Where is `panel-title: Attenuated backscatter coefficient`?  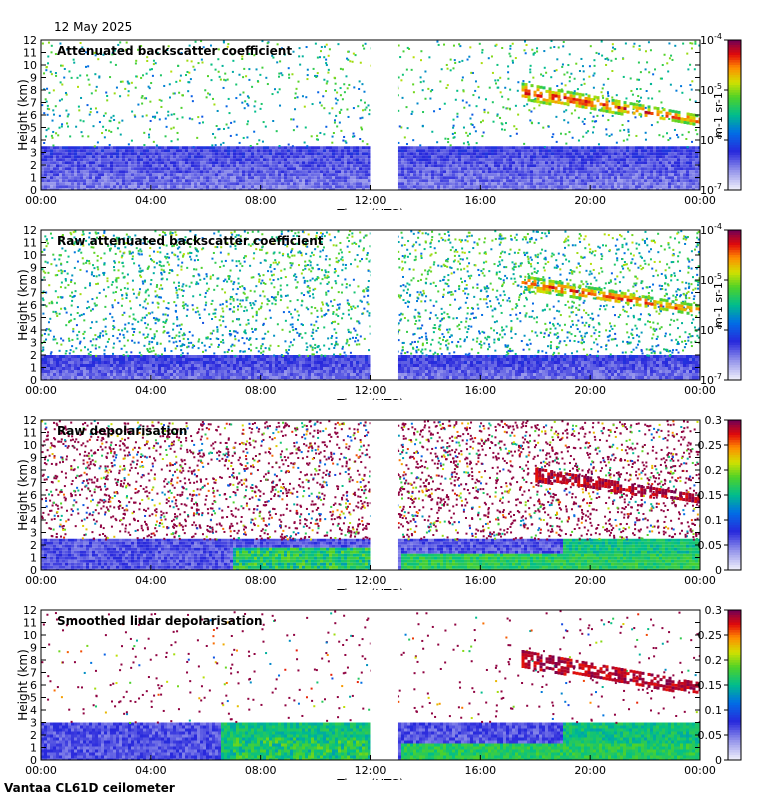
panel-title: Attenuated backscatter coefficient is located at coordinates (174, 51).